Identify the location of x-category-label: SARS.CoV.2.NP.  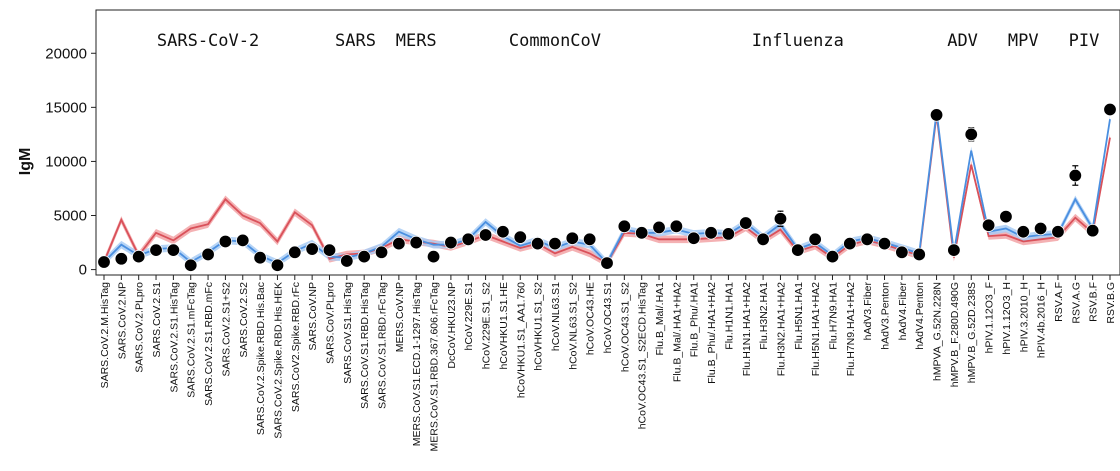
(122, 320).